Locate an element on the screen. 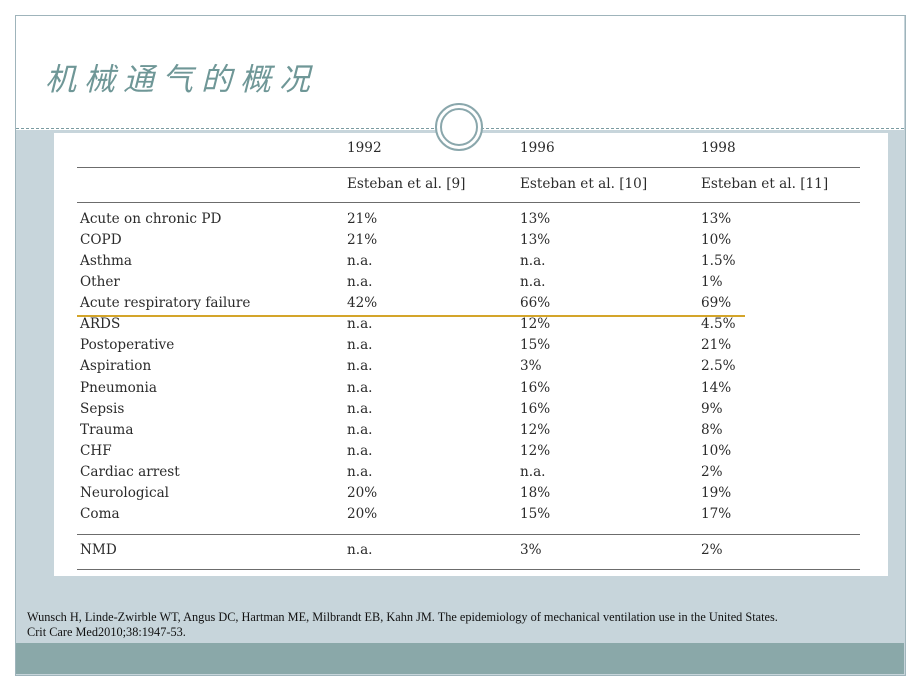 The width and height of the screenshot is (920, 690). column-year-header: 1992 is located at coordinates (364, 148).